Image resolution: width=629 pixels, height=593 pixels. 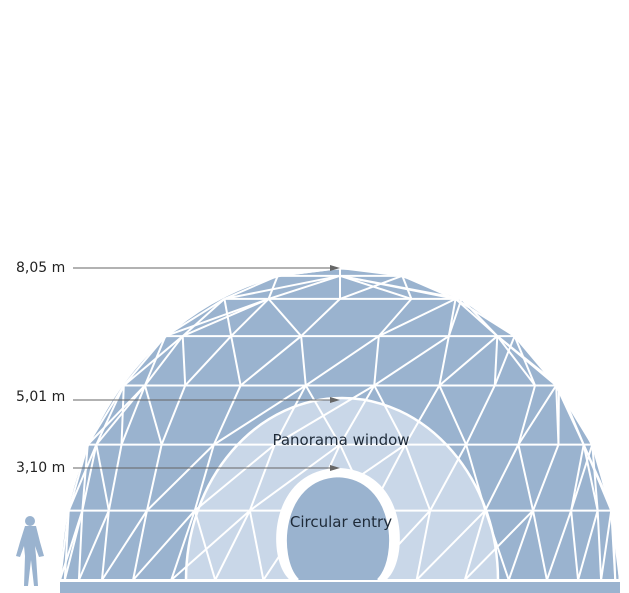 I want to click on height-marker-3-10: 3,10 m, so click(x=178, y=468).